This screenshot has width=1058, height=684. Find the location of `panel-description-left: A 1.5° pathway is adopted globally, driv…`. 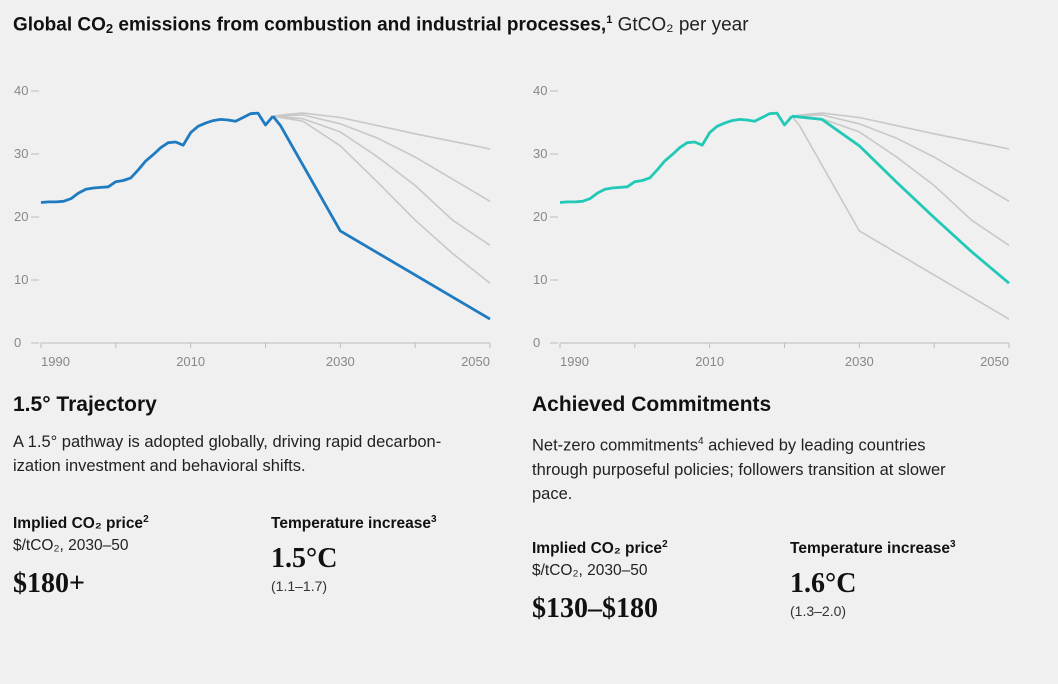

panel-description-left: A 1.5° pathway is adopted globally, driv… is located at coordinates (227, 454).